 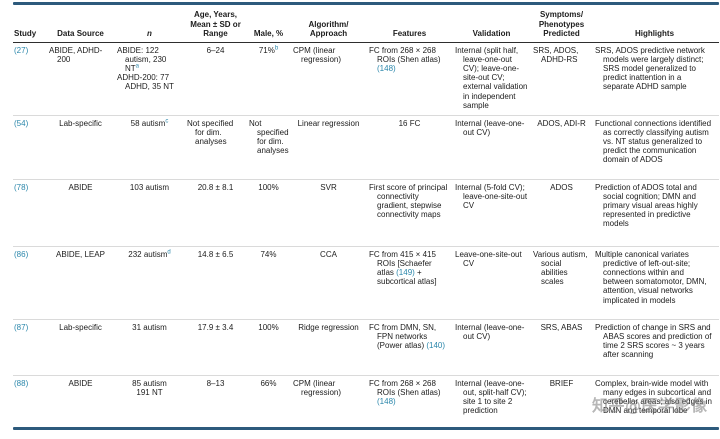 I want to click on citation-link: (27), so click(x=21, y=50).